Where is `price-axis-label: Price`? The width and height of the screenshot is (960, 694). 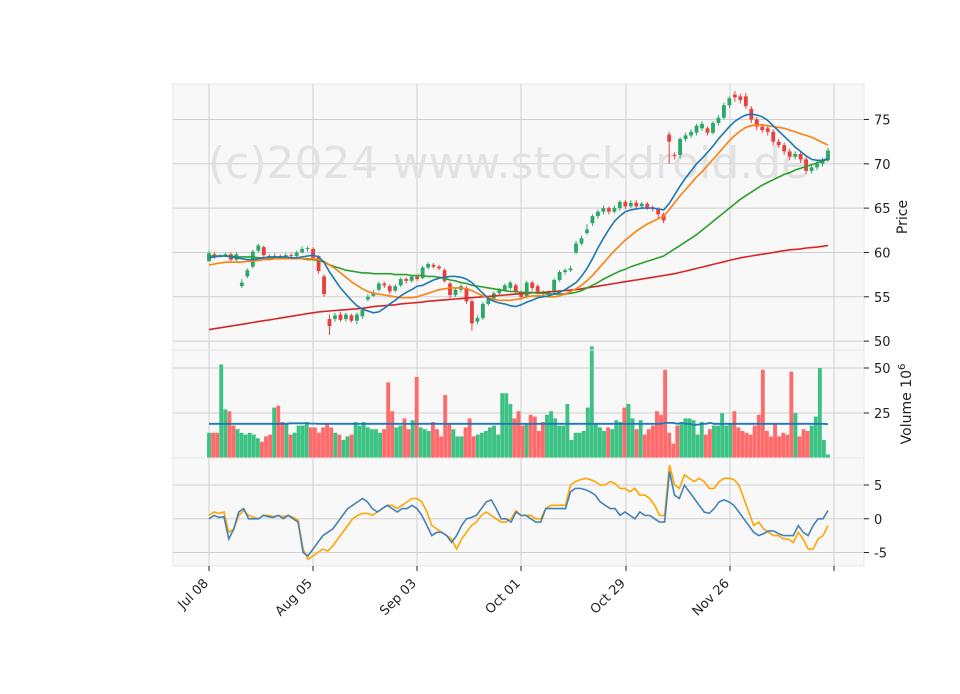 price-axis-label: Price is located at coordinates (903, 217).